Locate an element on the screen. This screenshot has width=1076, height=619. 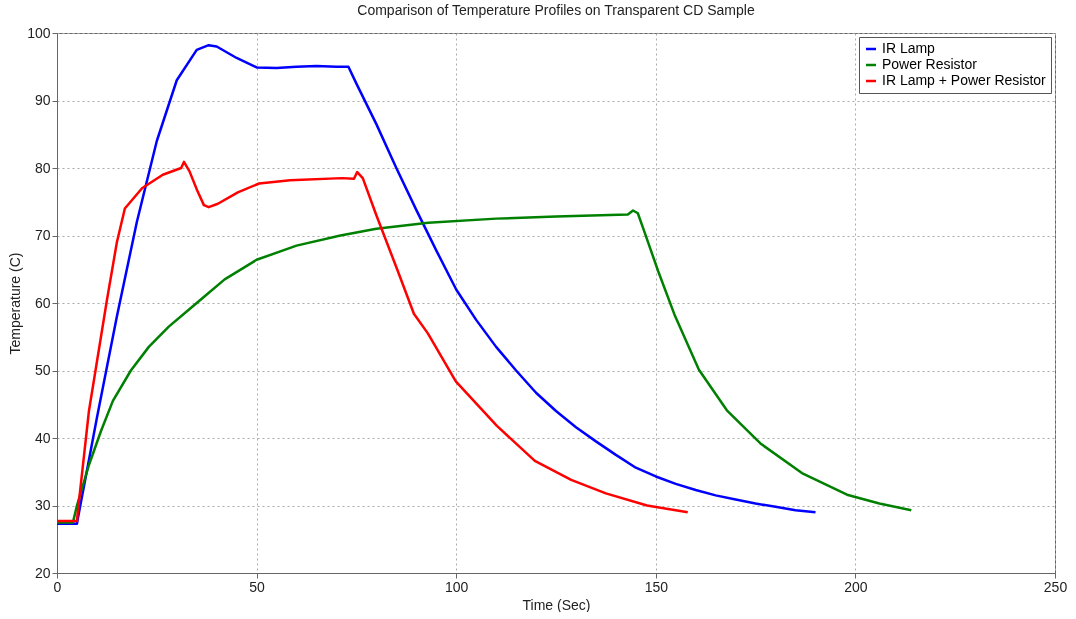
y-tick-label: 60 is located at coordinates (42, 302).